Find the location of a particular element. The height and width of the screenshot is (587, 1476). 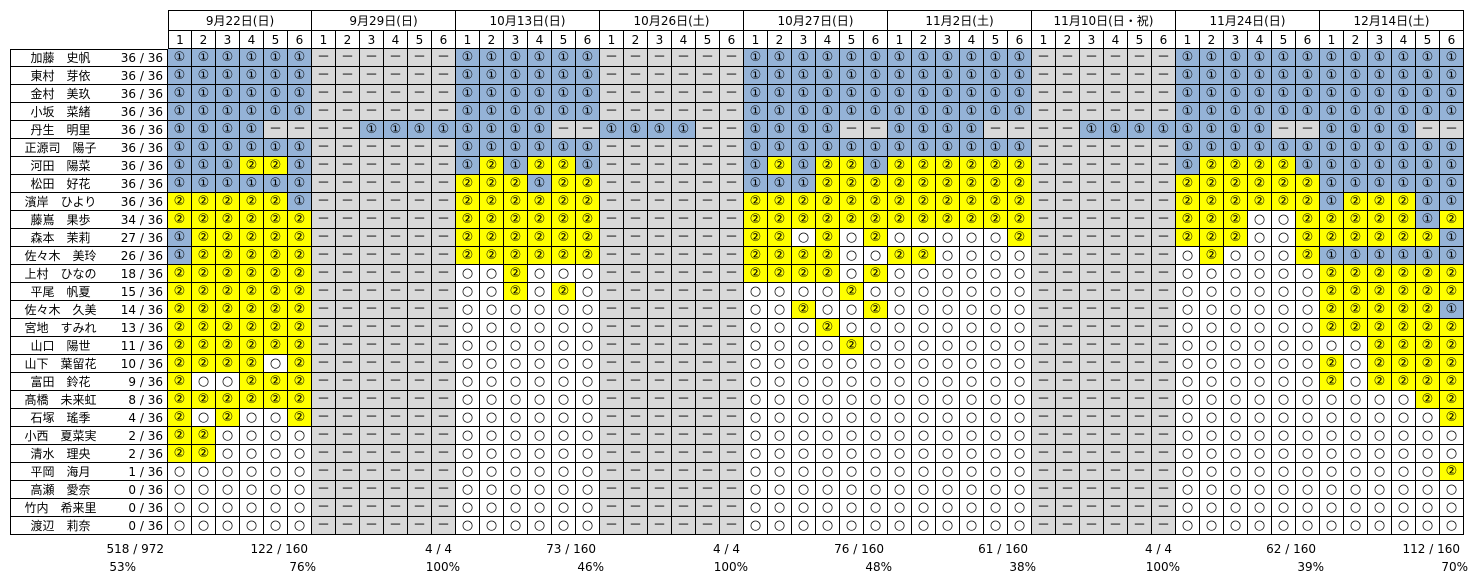

member-count: 2 / 36 is located at coordinates (139, 436).